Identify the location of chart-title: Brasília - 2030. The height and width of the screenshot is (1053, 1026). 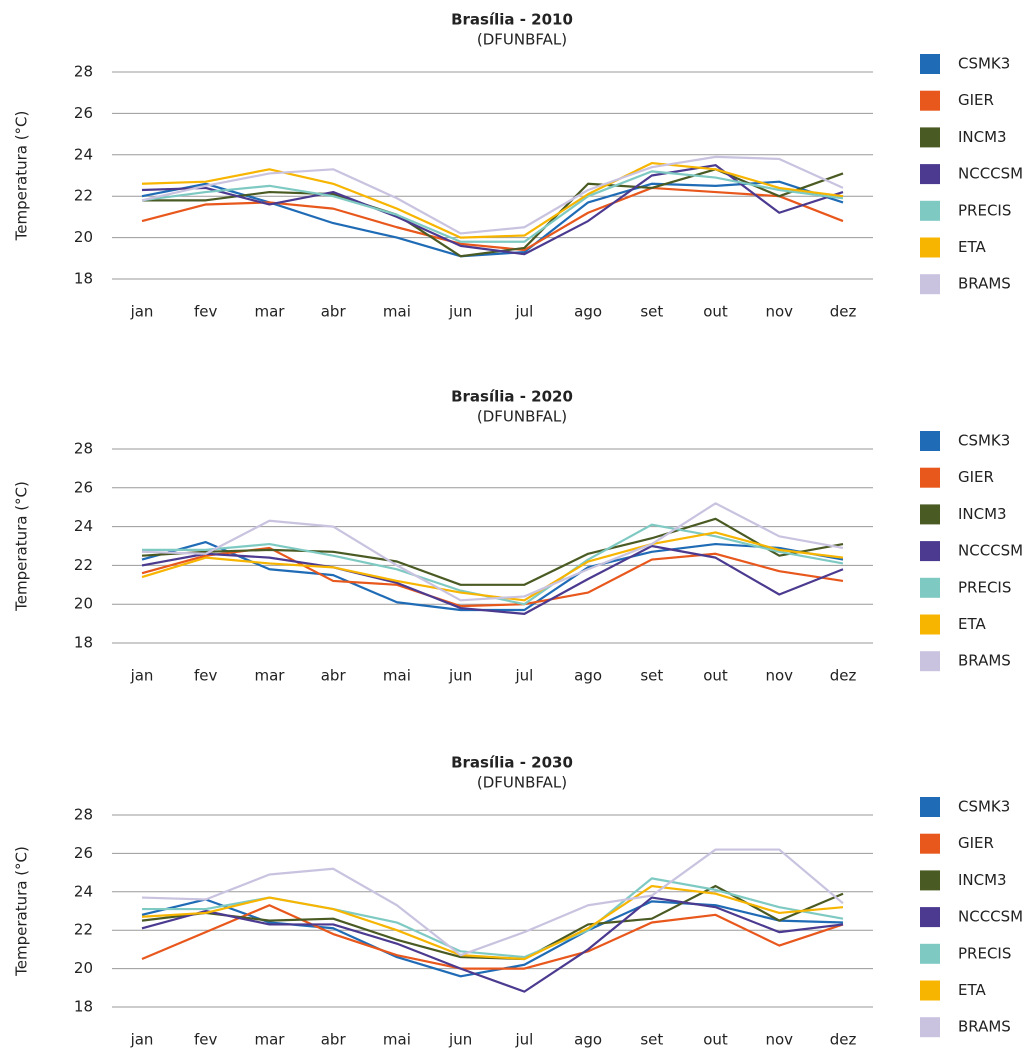
(512, 763).